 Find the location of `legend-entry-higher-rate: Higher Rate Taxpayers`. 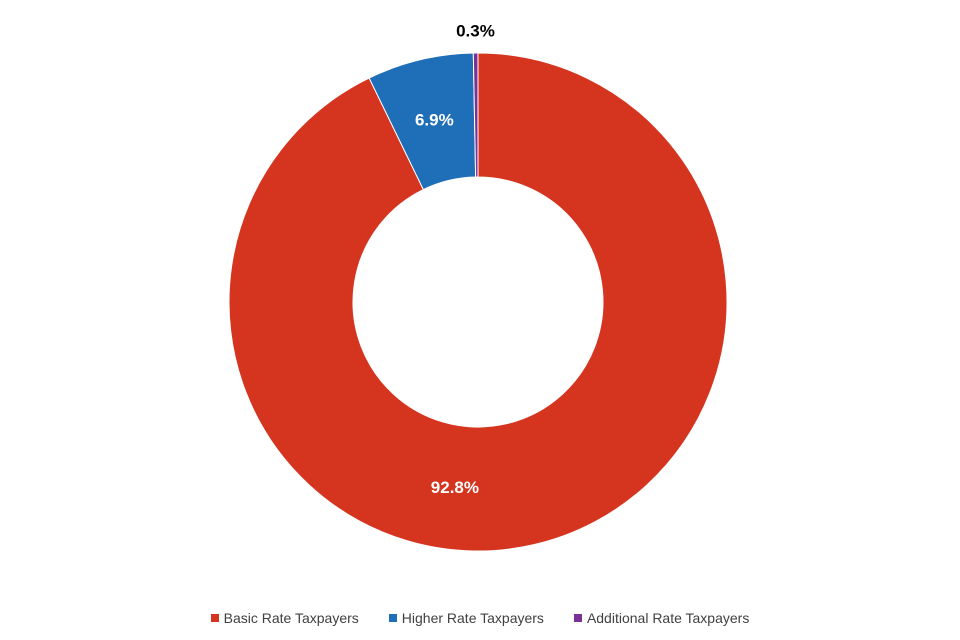

legend-entry-higher-rate: Higher Rate Taxpayers is located at coordinates (466, 618).